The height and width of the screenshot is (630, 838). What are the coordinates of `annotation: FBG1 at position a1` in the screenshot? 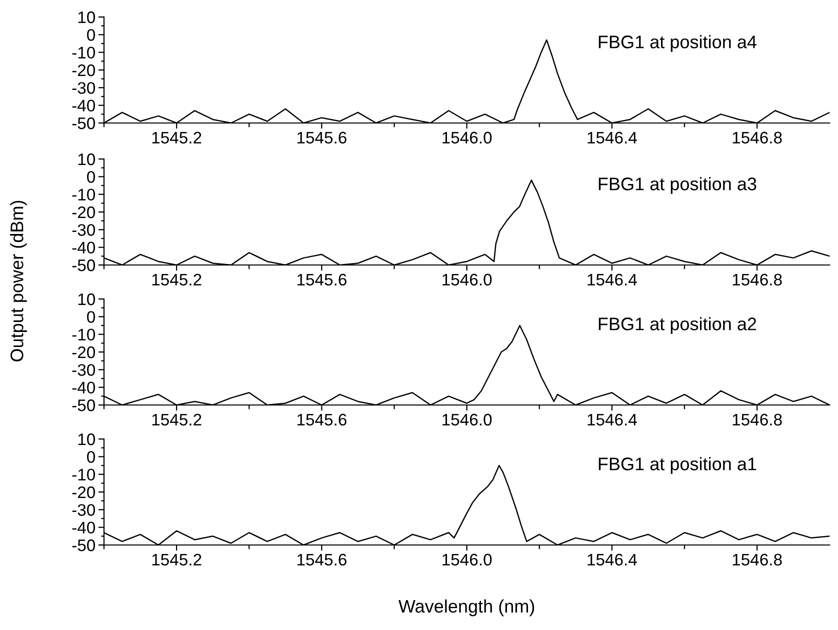 It's located at (677, 465).